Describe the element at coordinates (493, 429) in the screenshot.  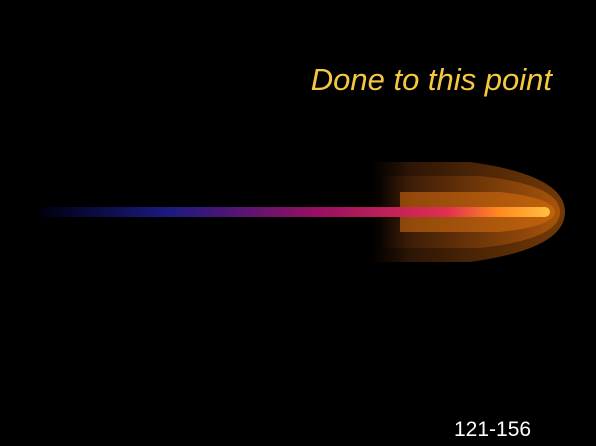
I see `slide-footer: 121-156` at that location.